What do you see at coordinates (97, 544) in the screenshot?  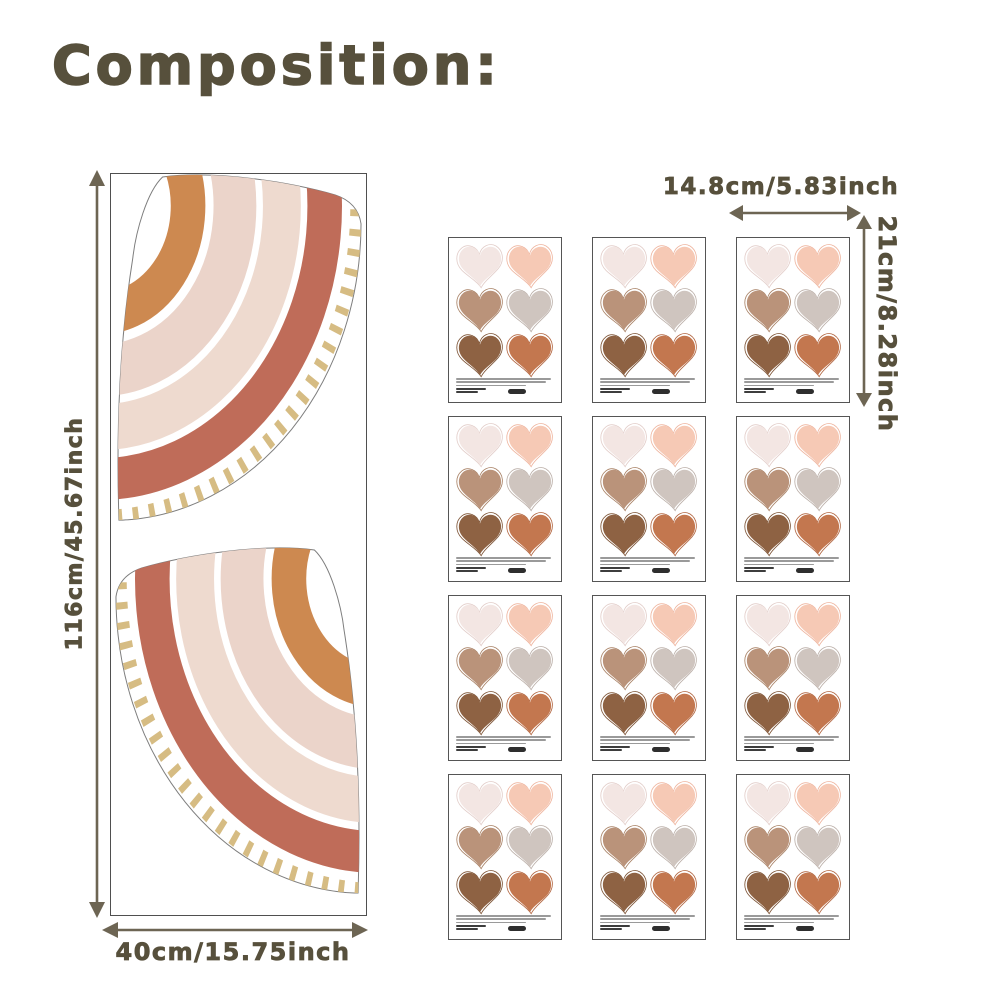 I see `panel-height-dimension-arrow` at bounding box center [97, 544].